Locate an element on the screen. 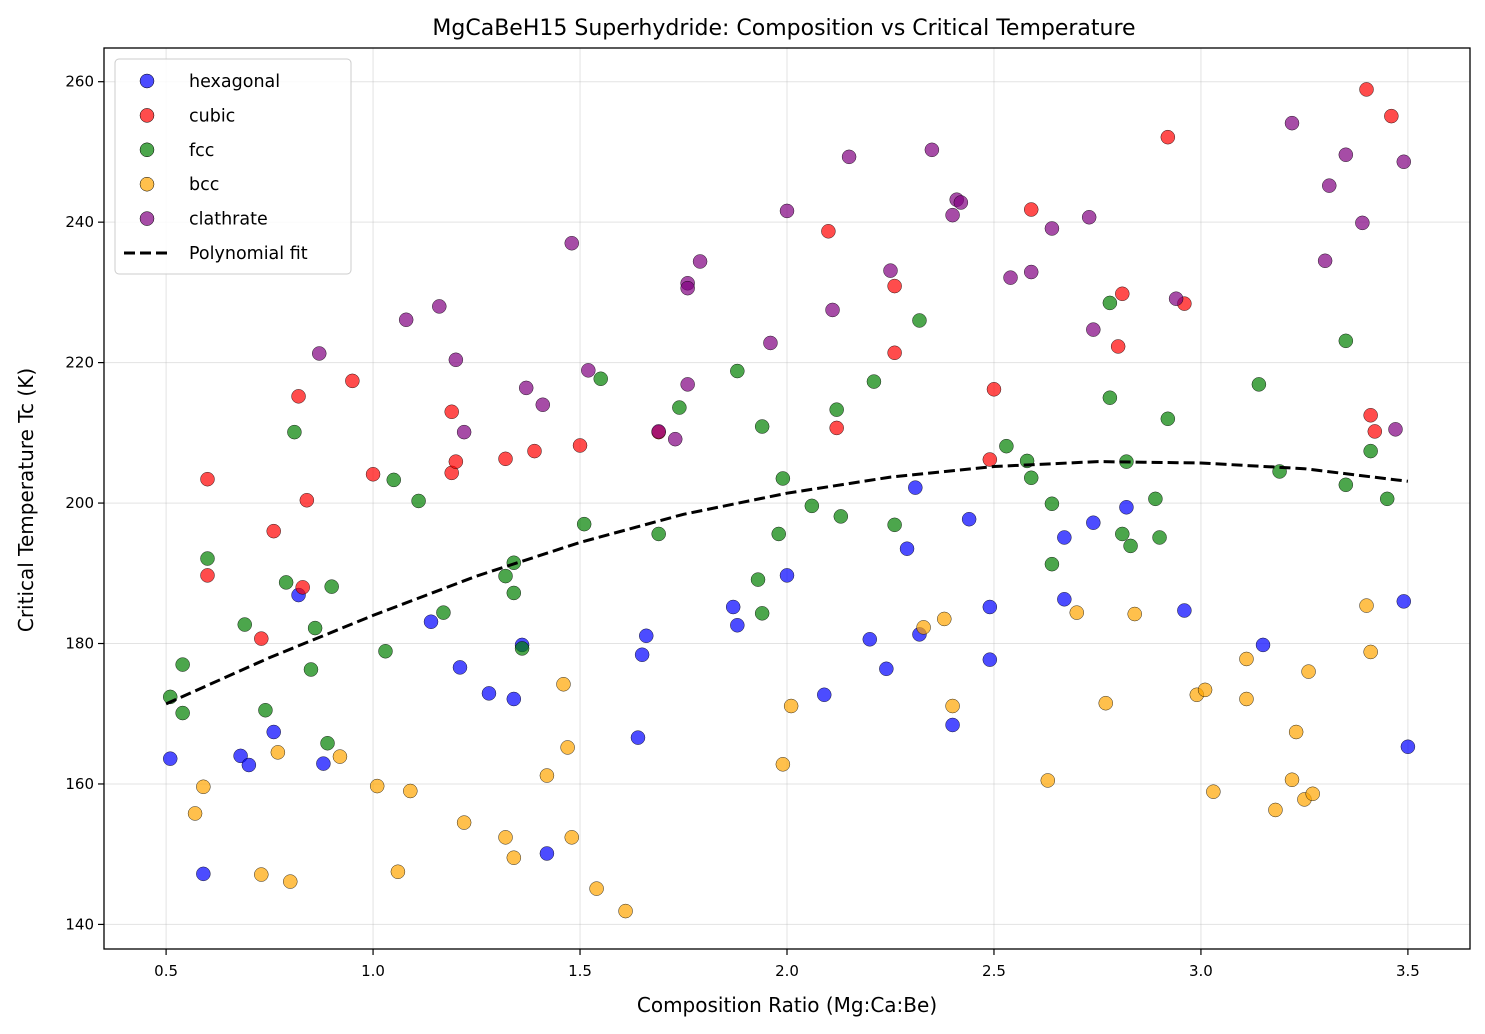 Image resolution: width=1485 pixels, height=1034 pixels. legend-label-cubic: cubic is located at coordinates (212, 116).